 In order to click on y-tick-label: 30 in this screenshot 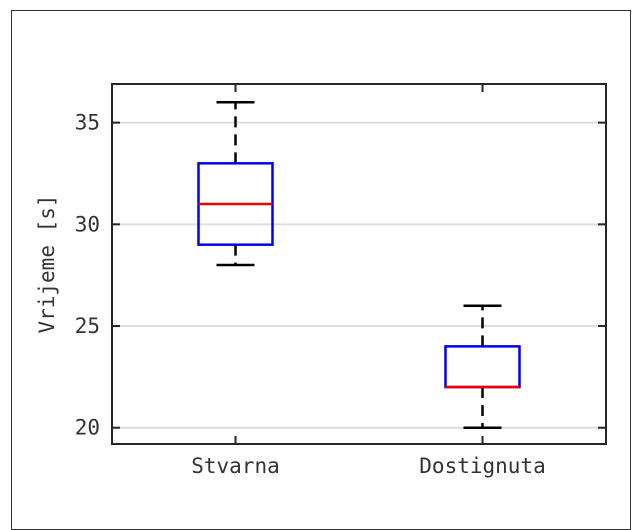, I will do `click(87, 224)`.